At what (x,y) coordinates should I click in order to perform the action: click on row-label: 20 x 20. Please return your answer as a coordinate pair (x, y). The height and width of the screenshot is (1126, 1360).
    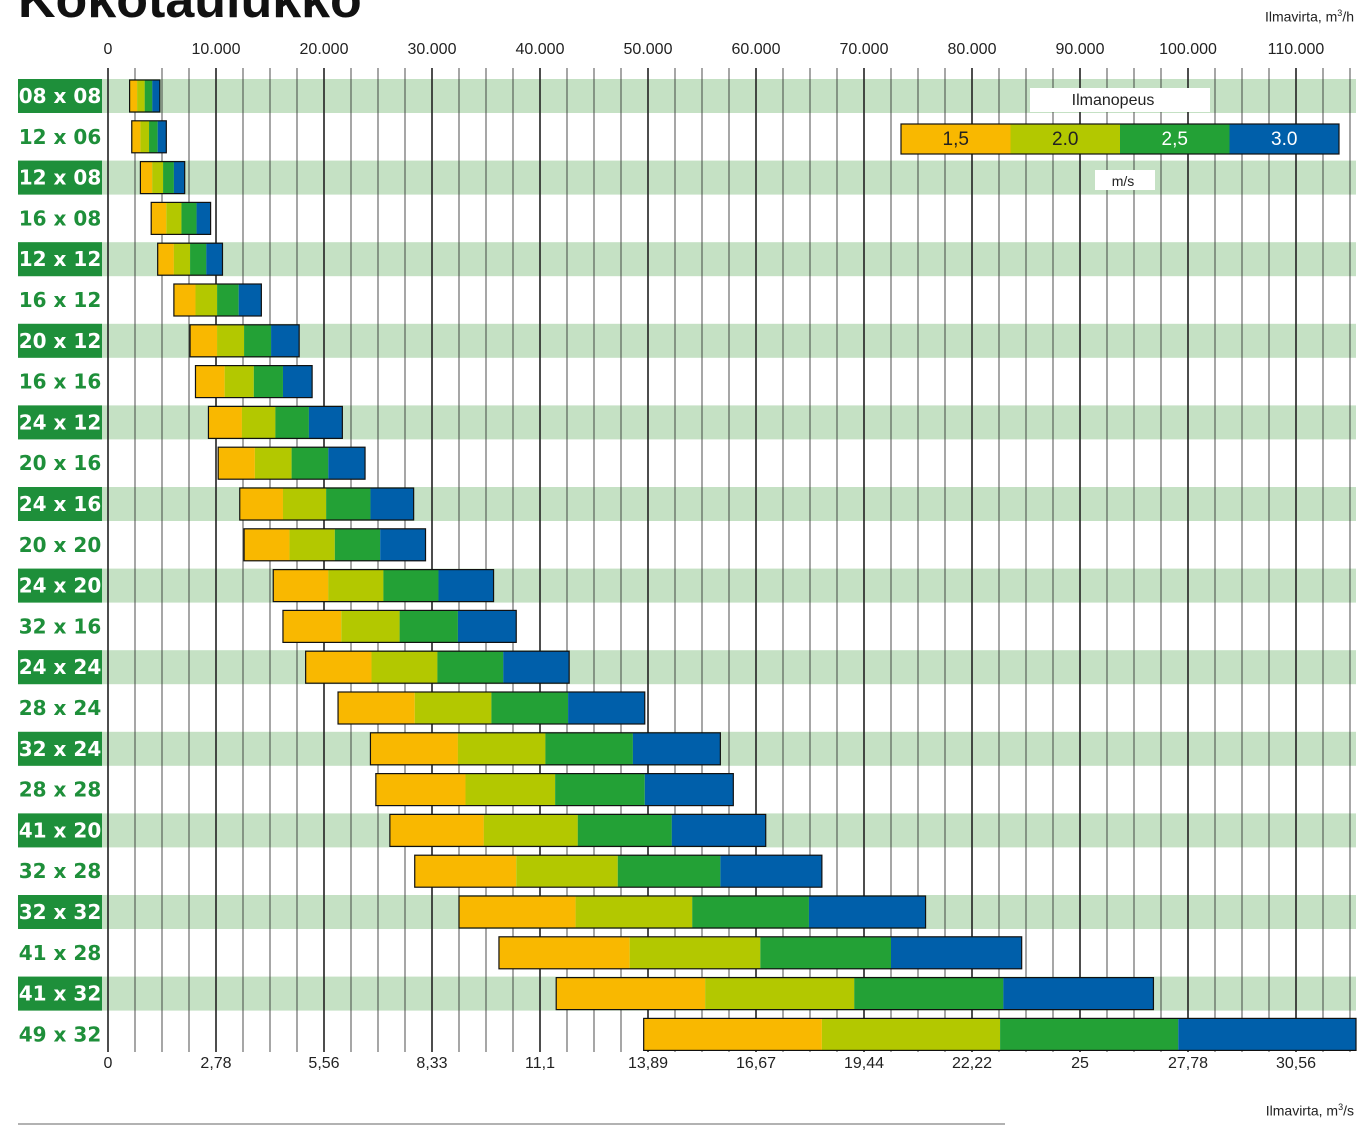
    Looking at the image, I should click on (60, 545).